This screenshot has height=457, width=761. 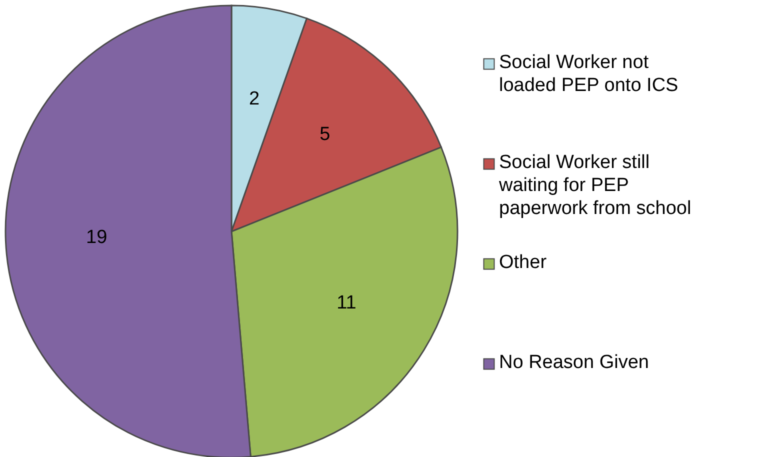 What do you see at coordinates (523, 262) in the screenshot?
I see `legend-label: Other` at bounding box center [523, 262].